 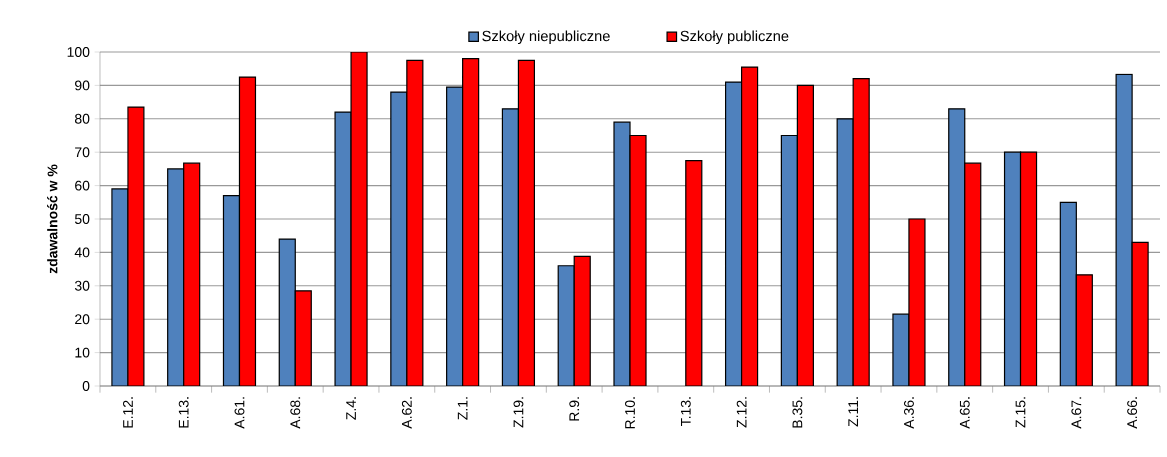 What do you see at coordinates (82, 285) in the screenshot?
I see `y-tick-label: 30` at bounding box center [82, 285].